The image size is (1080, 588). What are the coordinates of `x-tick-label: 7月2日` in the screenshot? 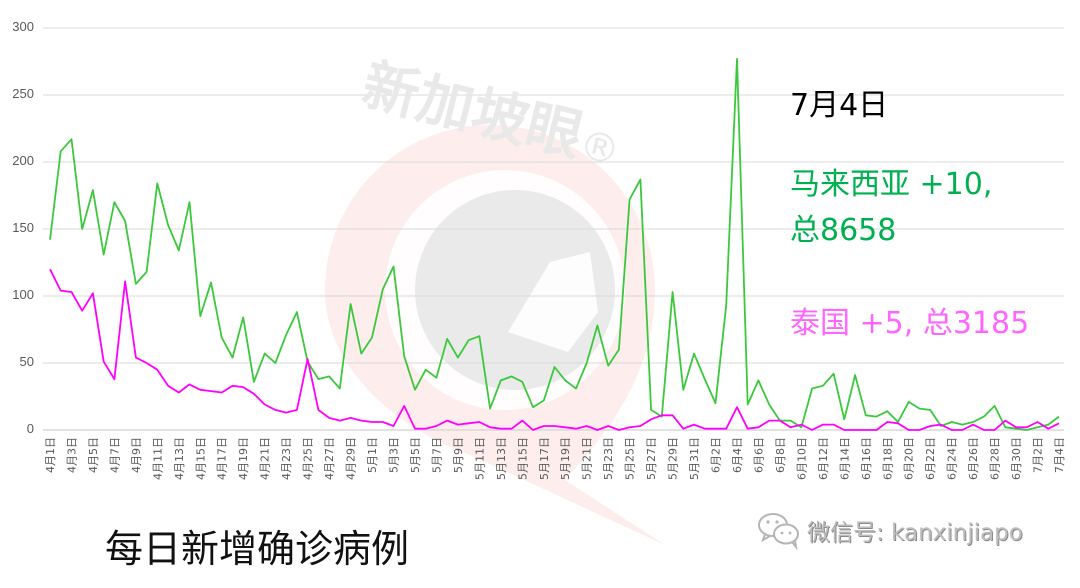 It's located at (1038, 455).